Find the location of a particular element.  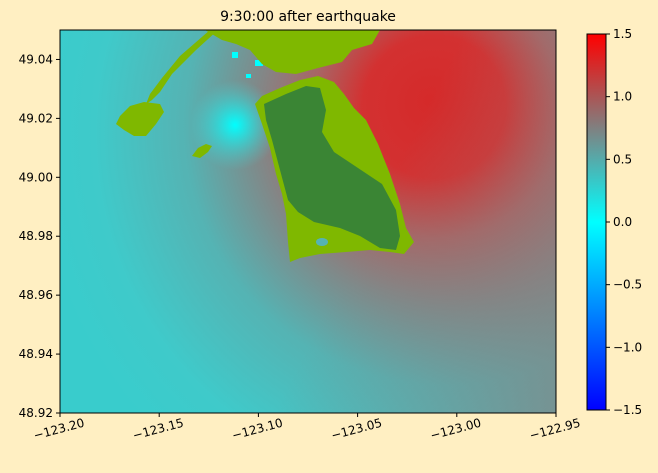

y-tick-label: 48.94 is located at coordinates (36, 354).